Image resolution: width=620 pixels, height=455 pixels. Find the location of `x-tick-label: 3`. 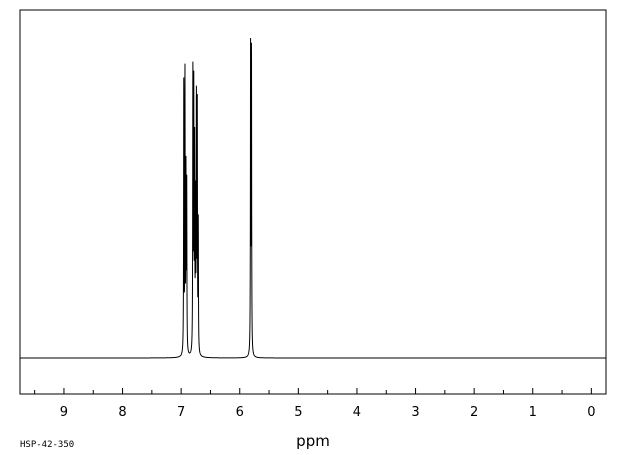

x-tick-label: 3 is located at coordinates (415, 412).